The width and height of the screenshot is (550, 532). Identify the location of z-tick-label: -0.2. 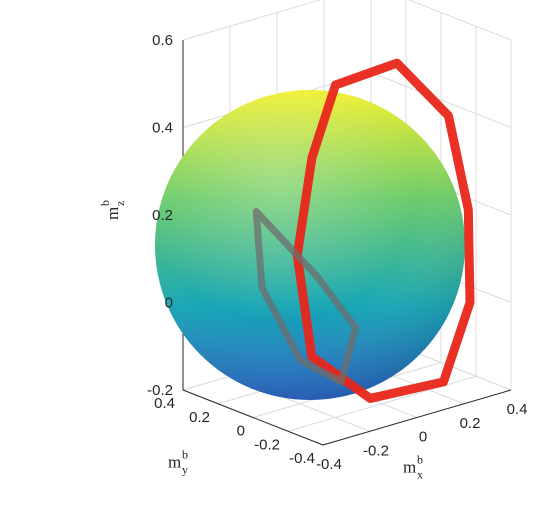
(160, 390).